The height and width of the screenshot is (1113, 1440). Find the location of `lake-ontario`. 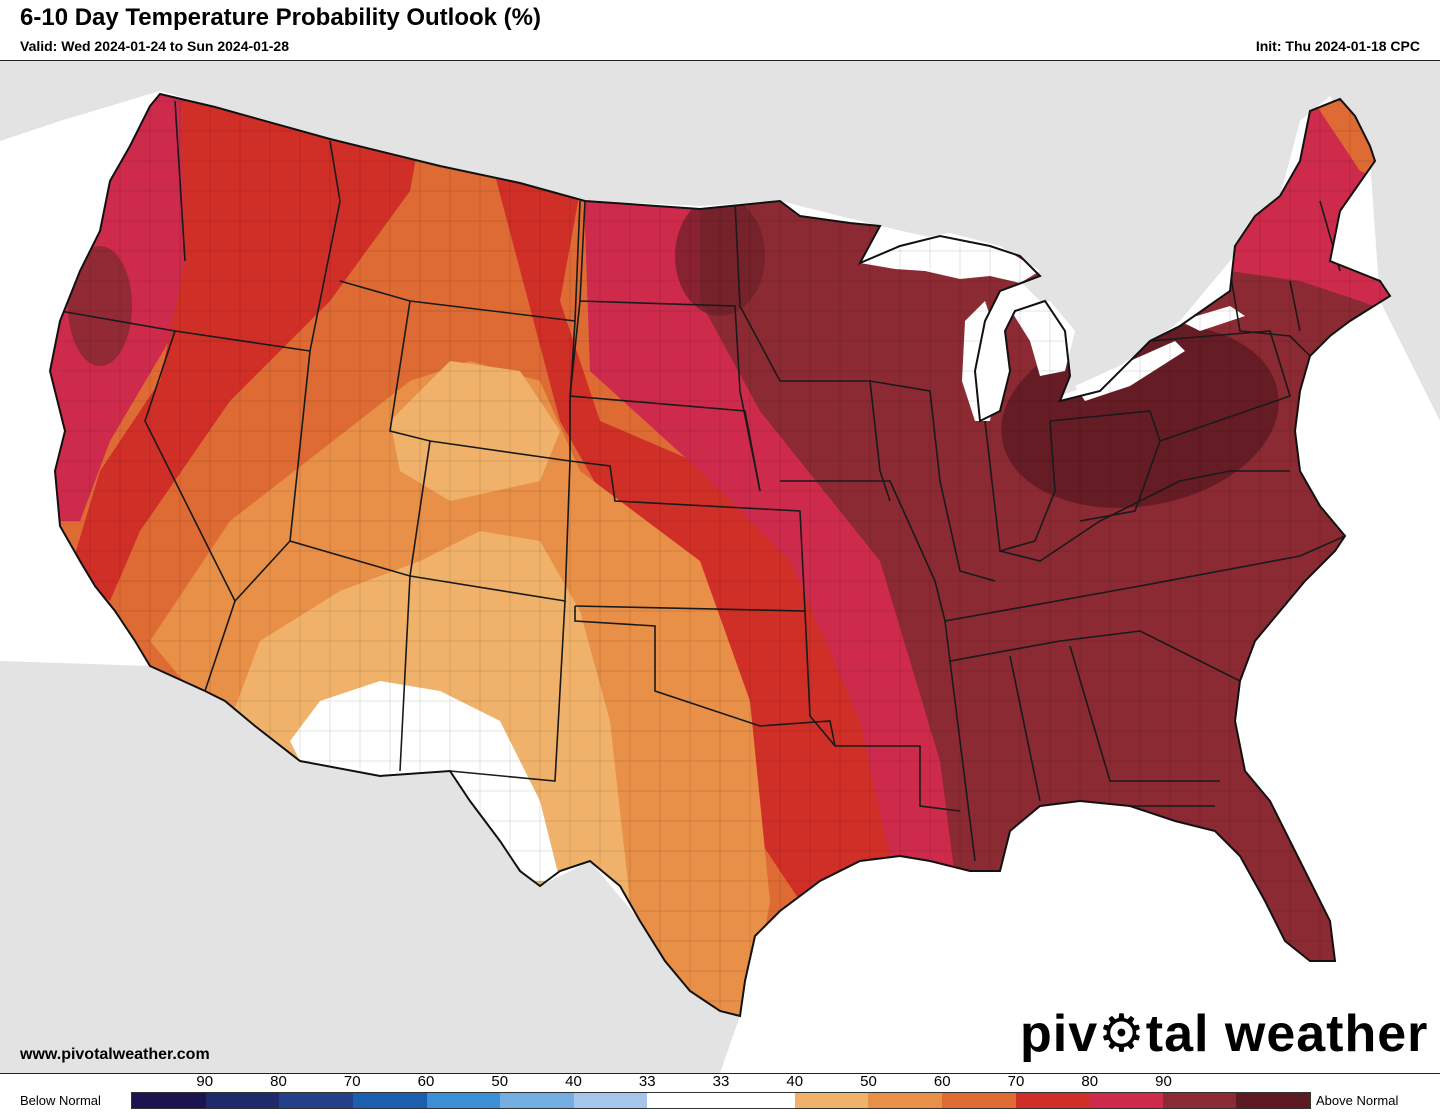

lake-ontario is located at coordinates (1212, 318).